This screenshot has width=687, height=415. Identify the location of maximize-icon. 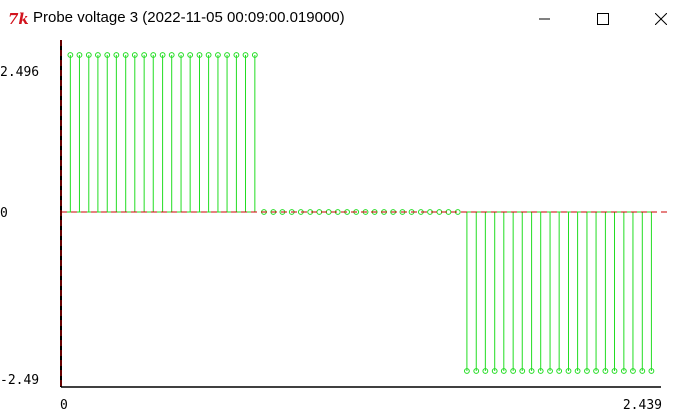
(603, 19).